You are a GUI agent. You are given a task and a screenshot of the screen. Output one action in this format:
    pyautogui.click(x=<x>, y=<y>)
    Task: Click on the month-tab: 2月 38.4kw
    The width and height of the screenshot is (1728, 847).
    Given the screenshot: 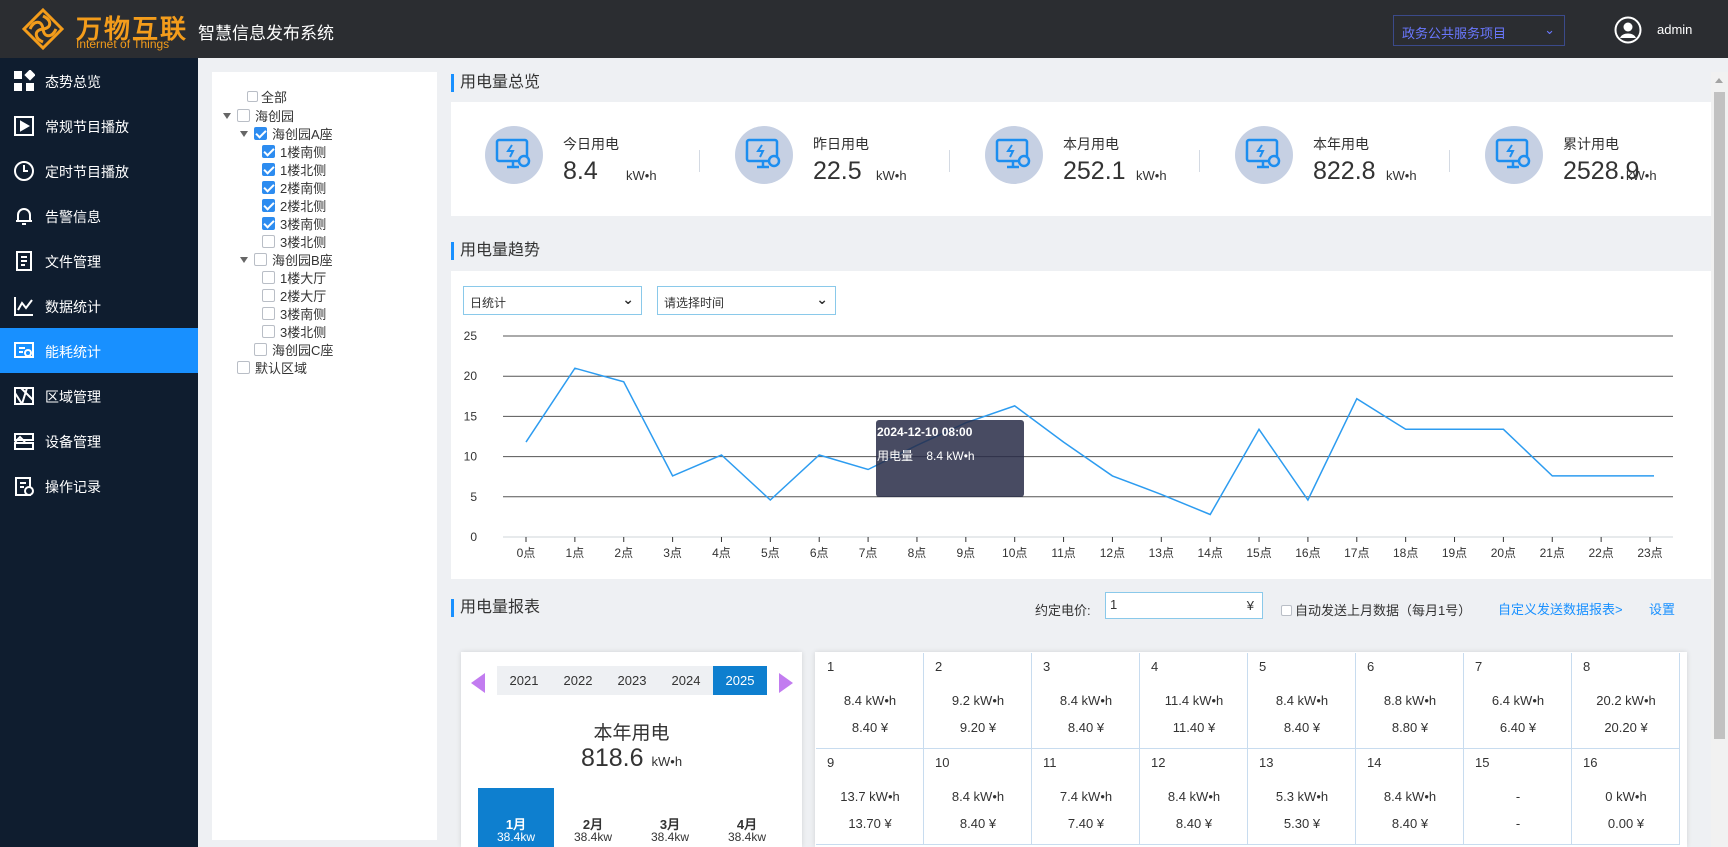 What is the action you would take?
    pyautogui.click(x=593, y=817)
    